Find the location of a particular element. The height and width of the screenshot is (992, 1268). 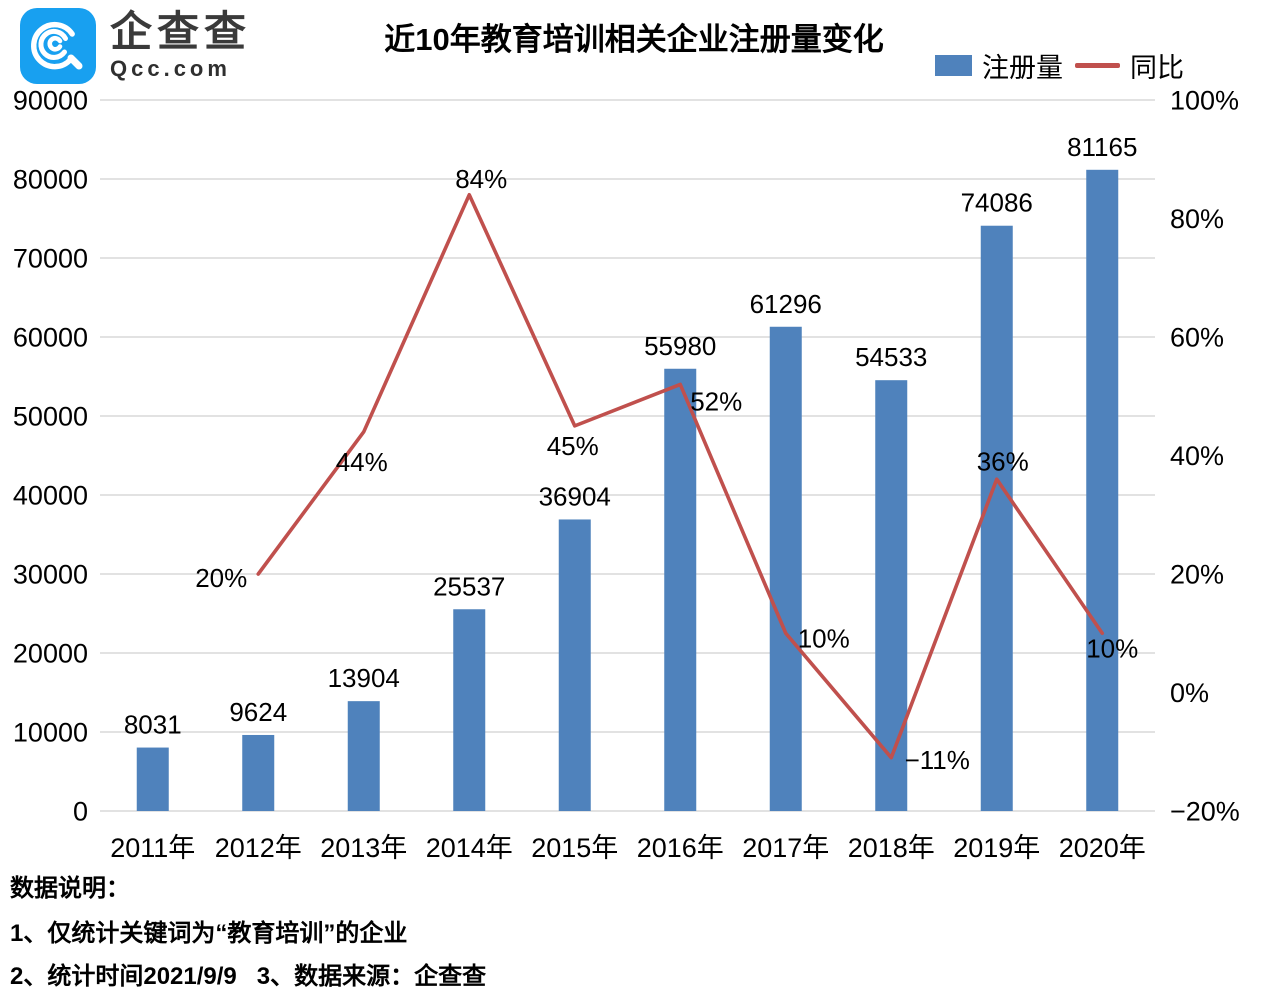

left-axis-tick: 0 is located at coordinates (80, 811).